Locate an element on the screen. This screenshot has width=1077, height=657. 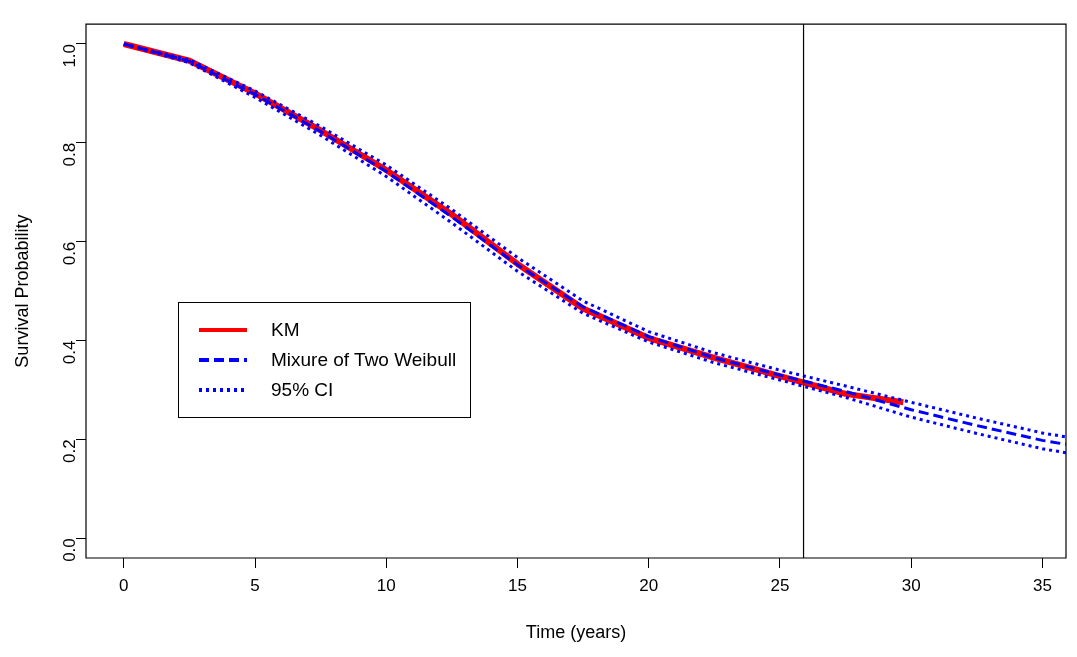
y-tick-label: 0.4 is located at coordinates (69, 352).